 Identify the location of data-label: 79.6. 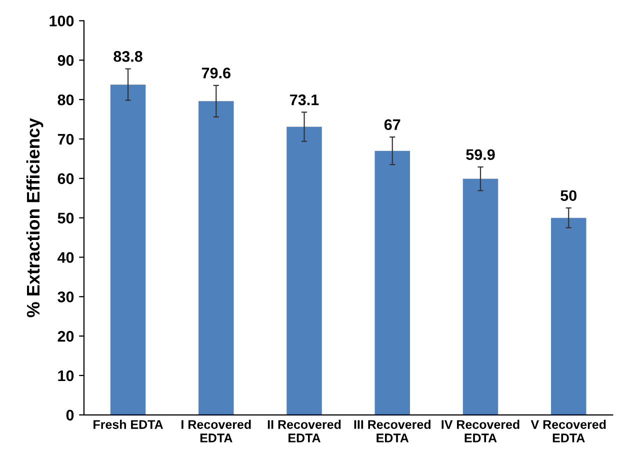
(216, 73).